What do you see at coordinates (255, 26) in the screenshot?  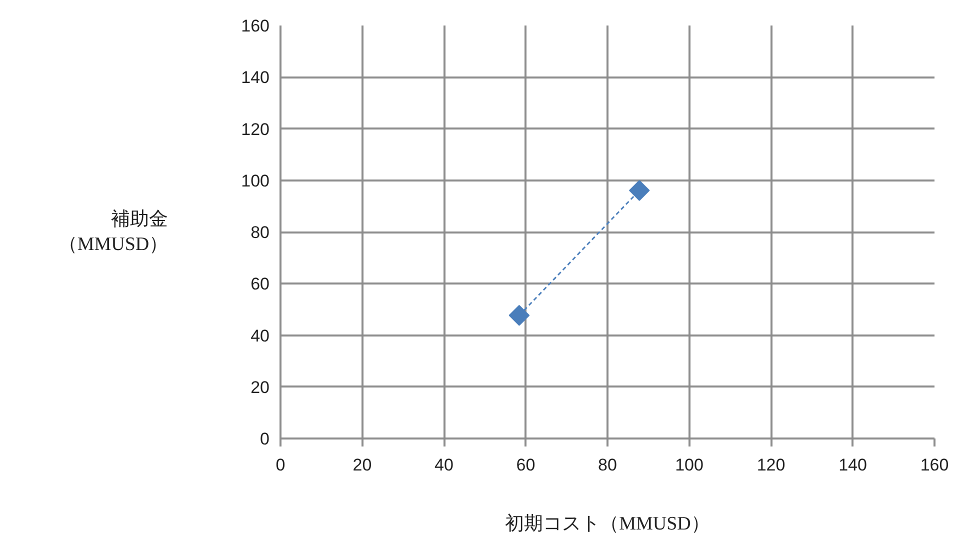 I see `y-tick-label: 160` at bounding box center [255, 26].